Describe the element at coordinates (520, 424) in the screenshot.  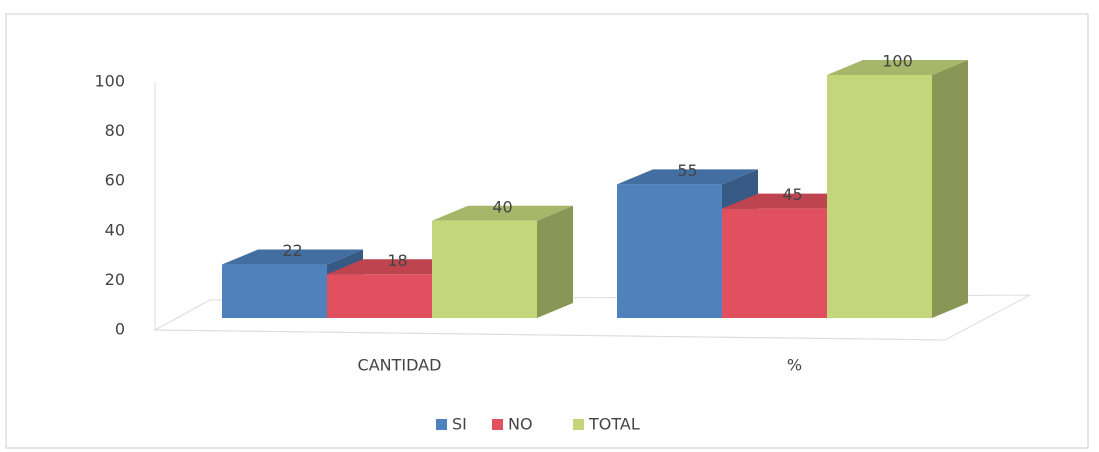
I see `legend-label: NO` at that location.